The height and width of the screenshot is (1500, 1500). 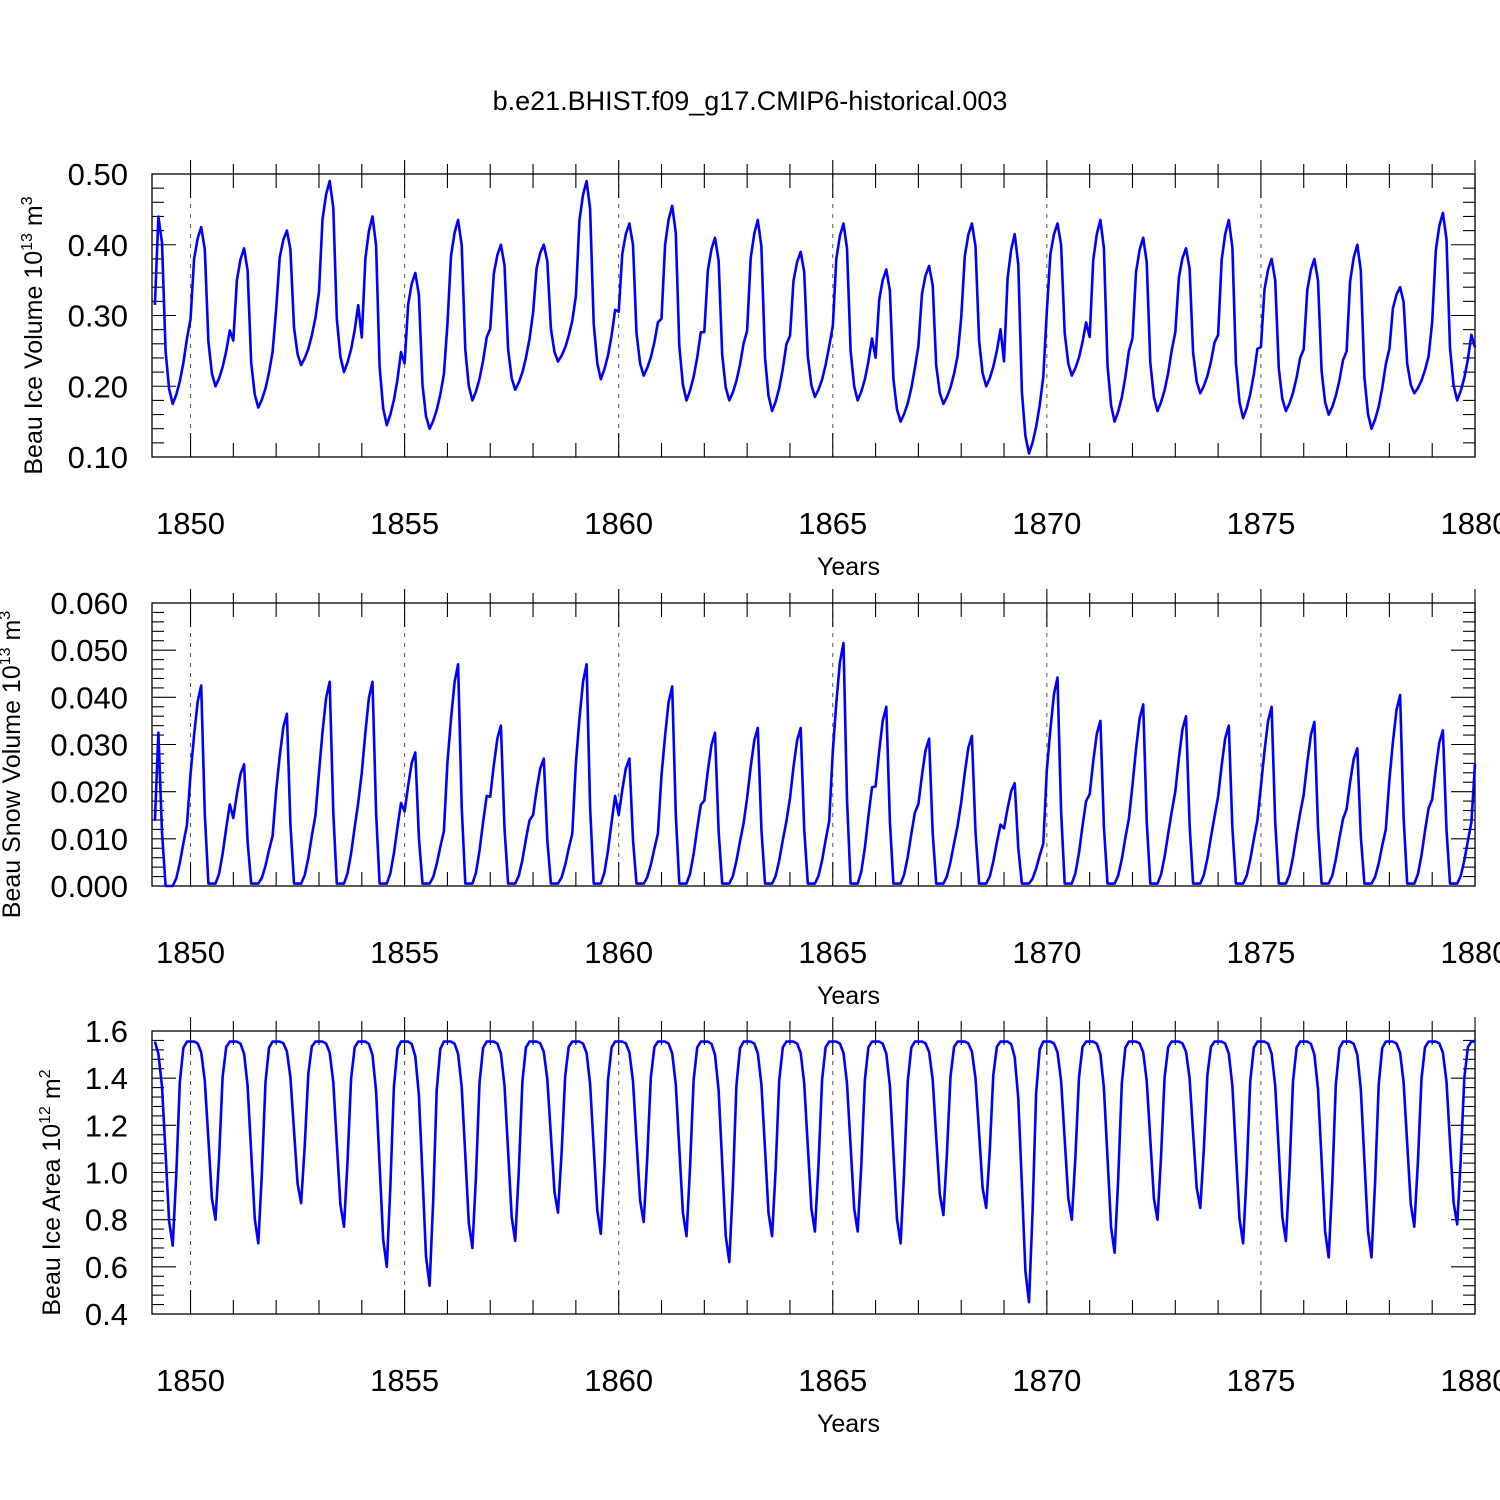 I want to click on y-axis-label-part: Beau Snow Volume 10, so click(x=13, y=791).